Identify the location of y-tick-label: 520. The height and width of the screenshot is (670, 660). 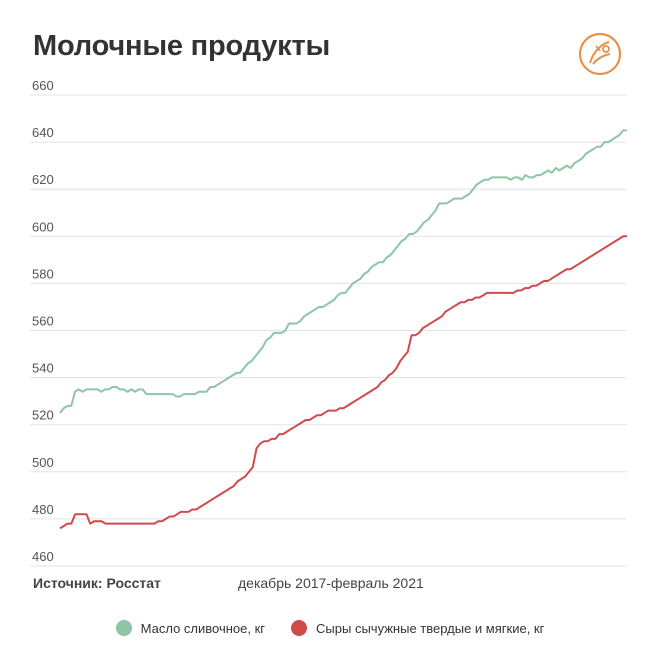
(43, 415).